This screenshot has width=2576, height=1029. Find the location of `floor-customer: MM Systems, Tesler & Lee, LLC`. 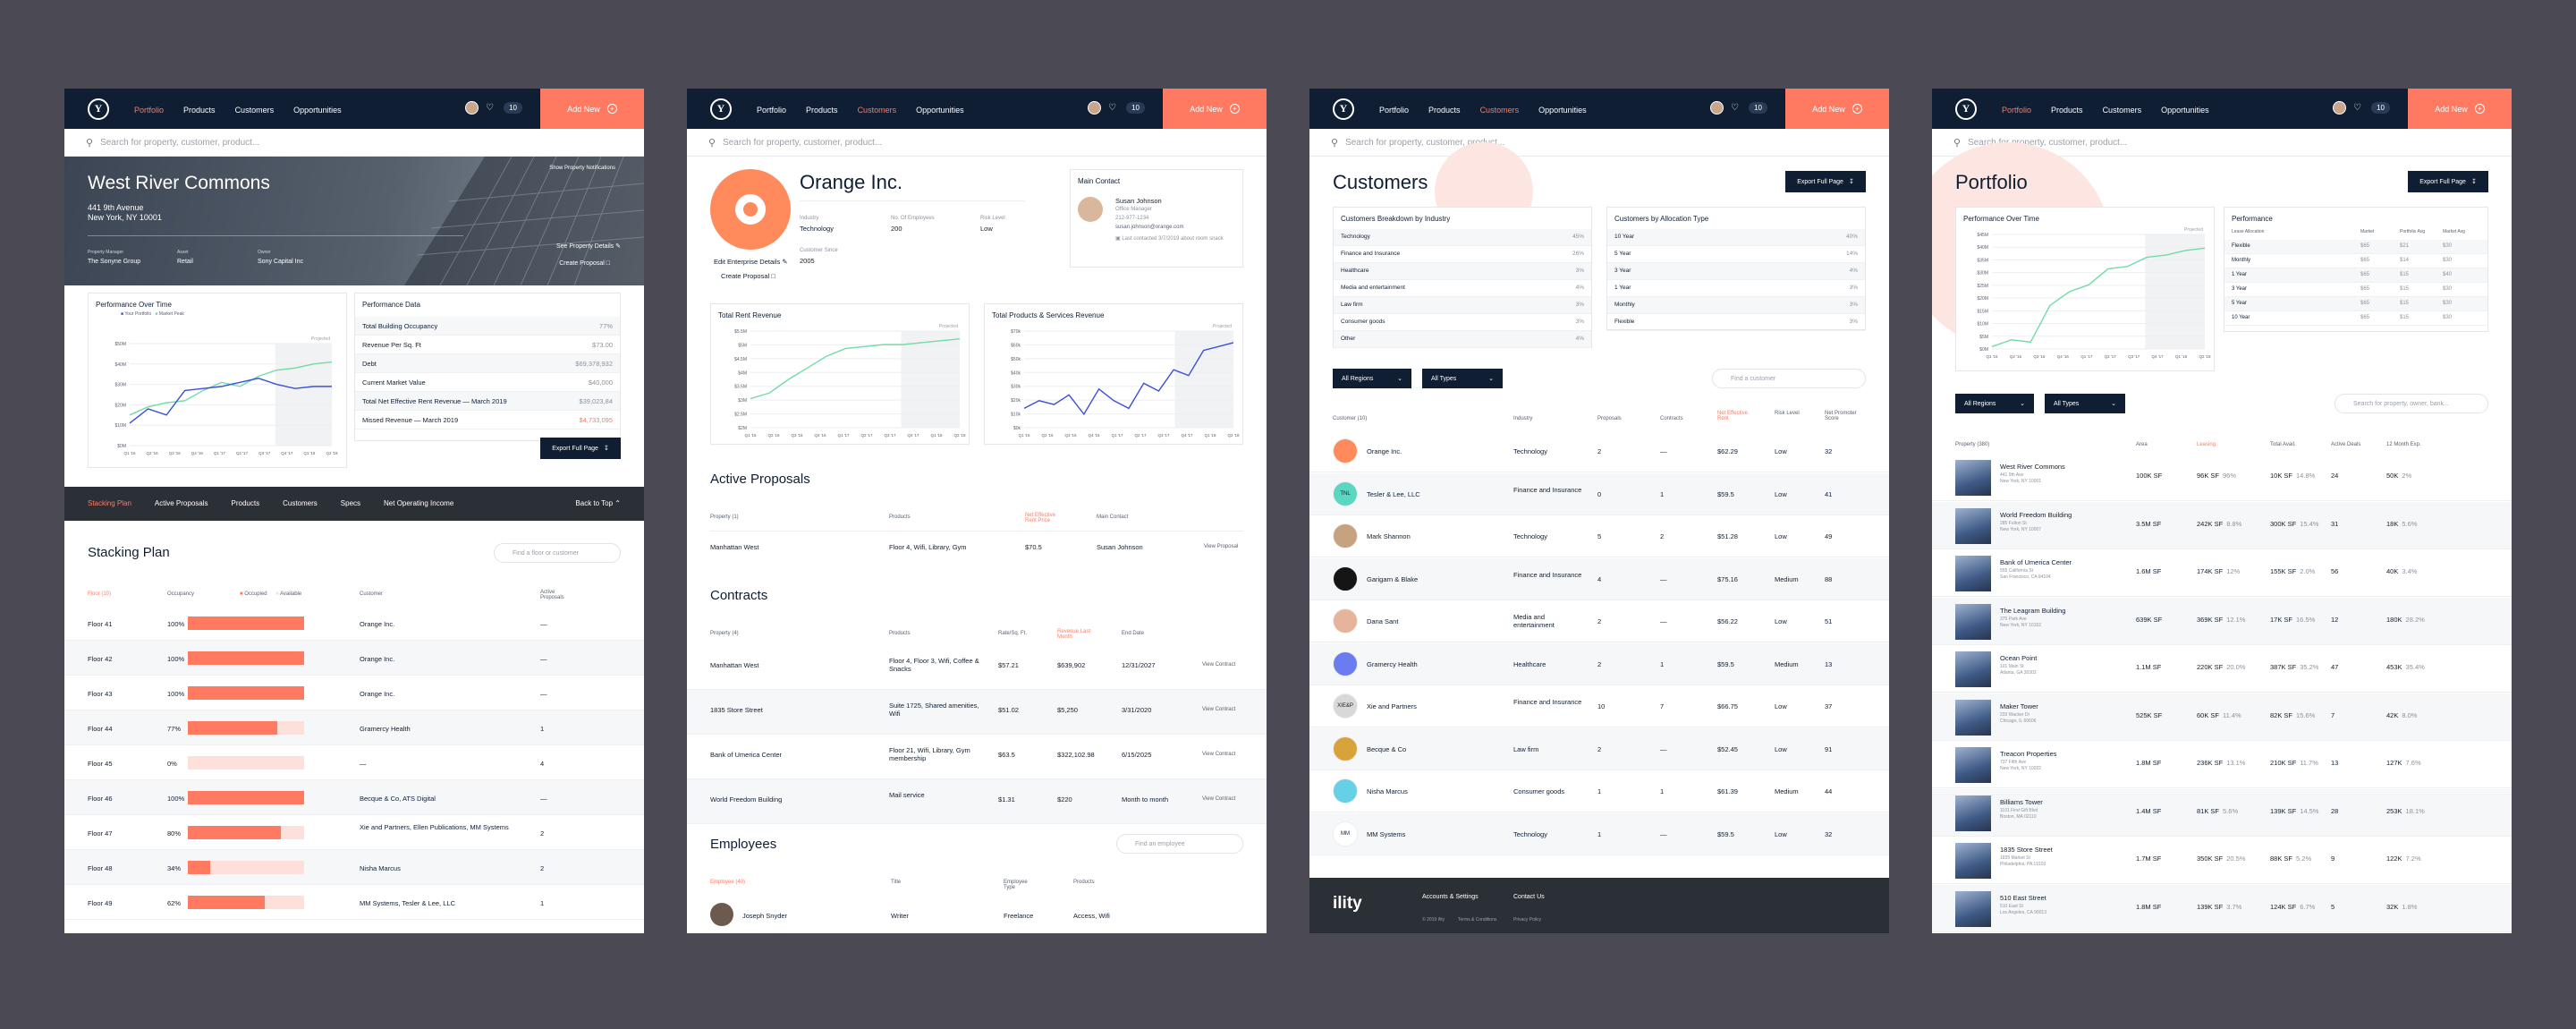

floor-customer: MM Systems, Tesler & Lee, LLC is located at coordinates (407, 903).